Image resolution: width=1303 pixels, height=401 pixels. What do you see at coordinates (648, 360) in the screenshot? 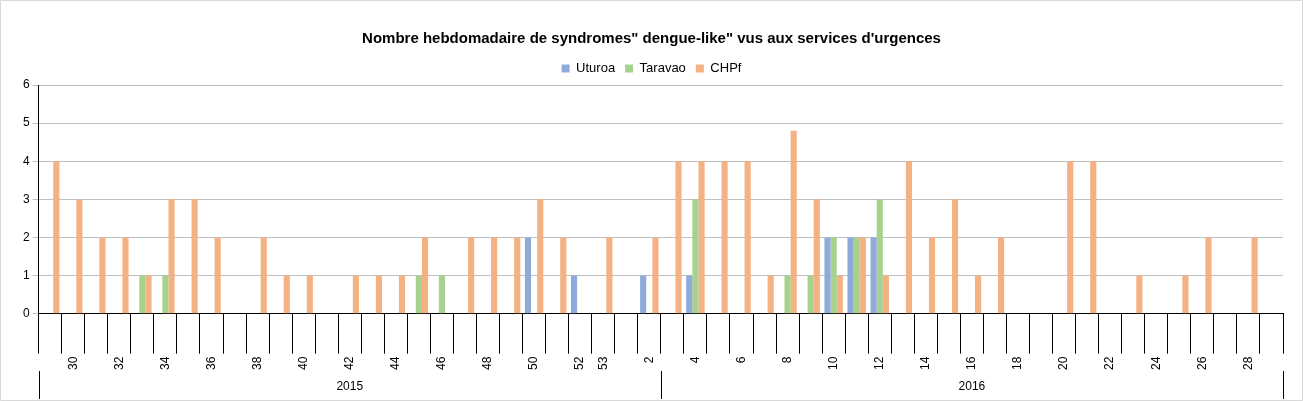
I see `x-tick-label: 2` at bounding box center [648, 360].